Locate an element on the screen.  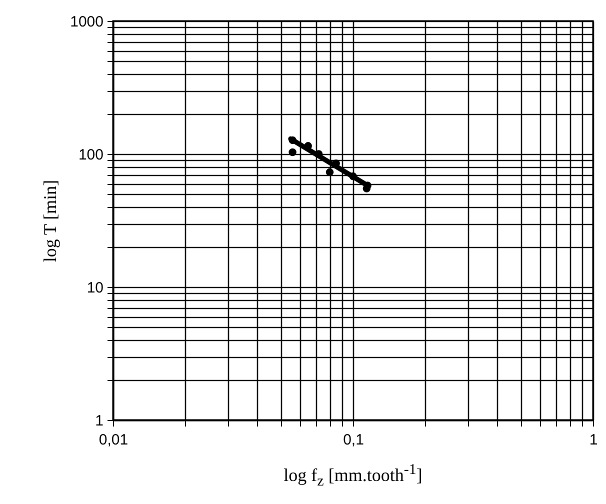
y-tick-label: 1 is located at coordinates (99, 421).